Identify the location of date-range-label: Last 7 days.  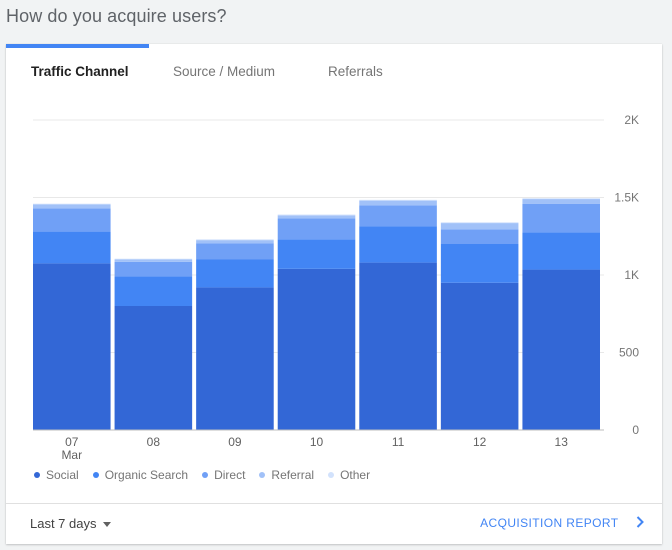
(63, 523).